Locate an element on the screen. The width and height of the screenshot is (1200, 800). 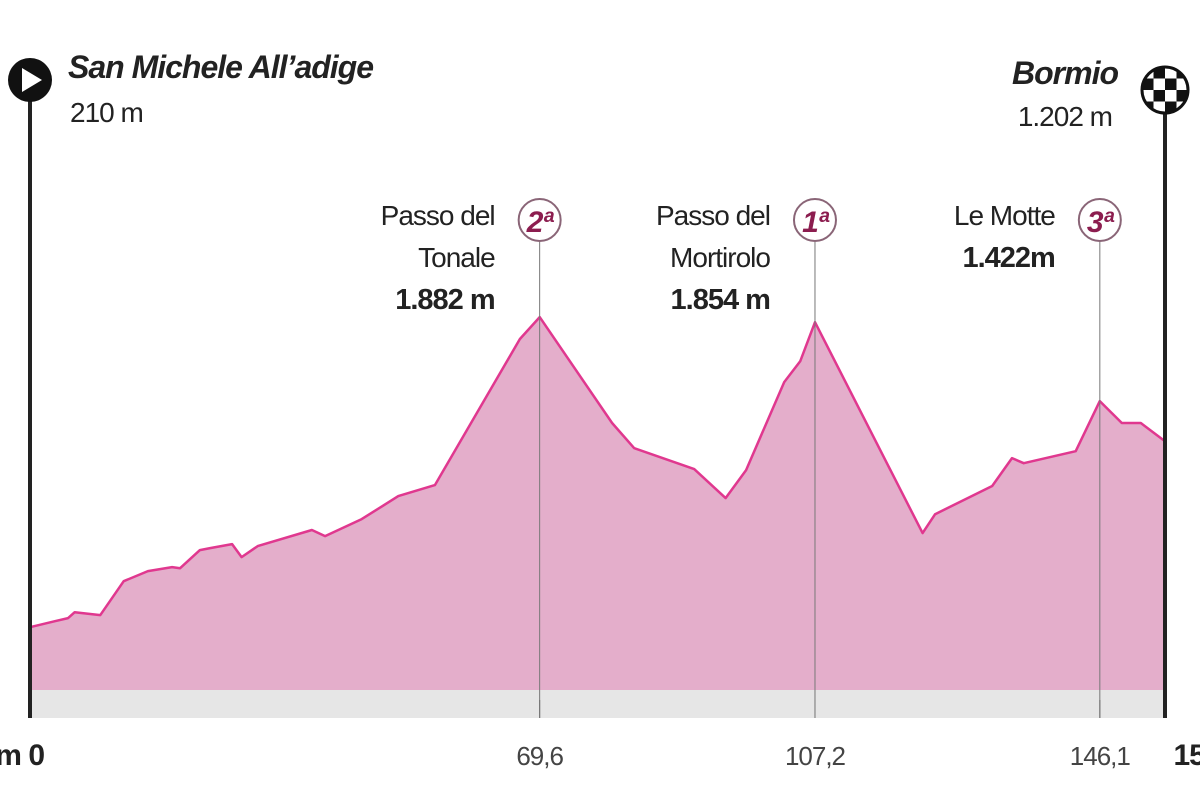
start-elevation: 210 m is located at coordinates (106, 112).